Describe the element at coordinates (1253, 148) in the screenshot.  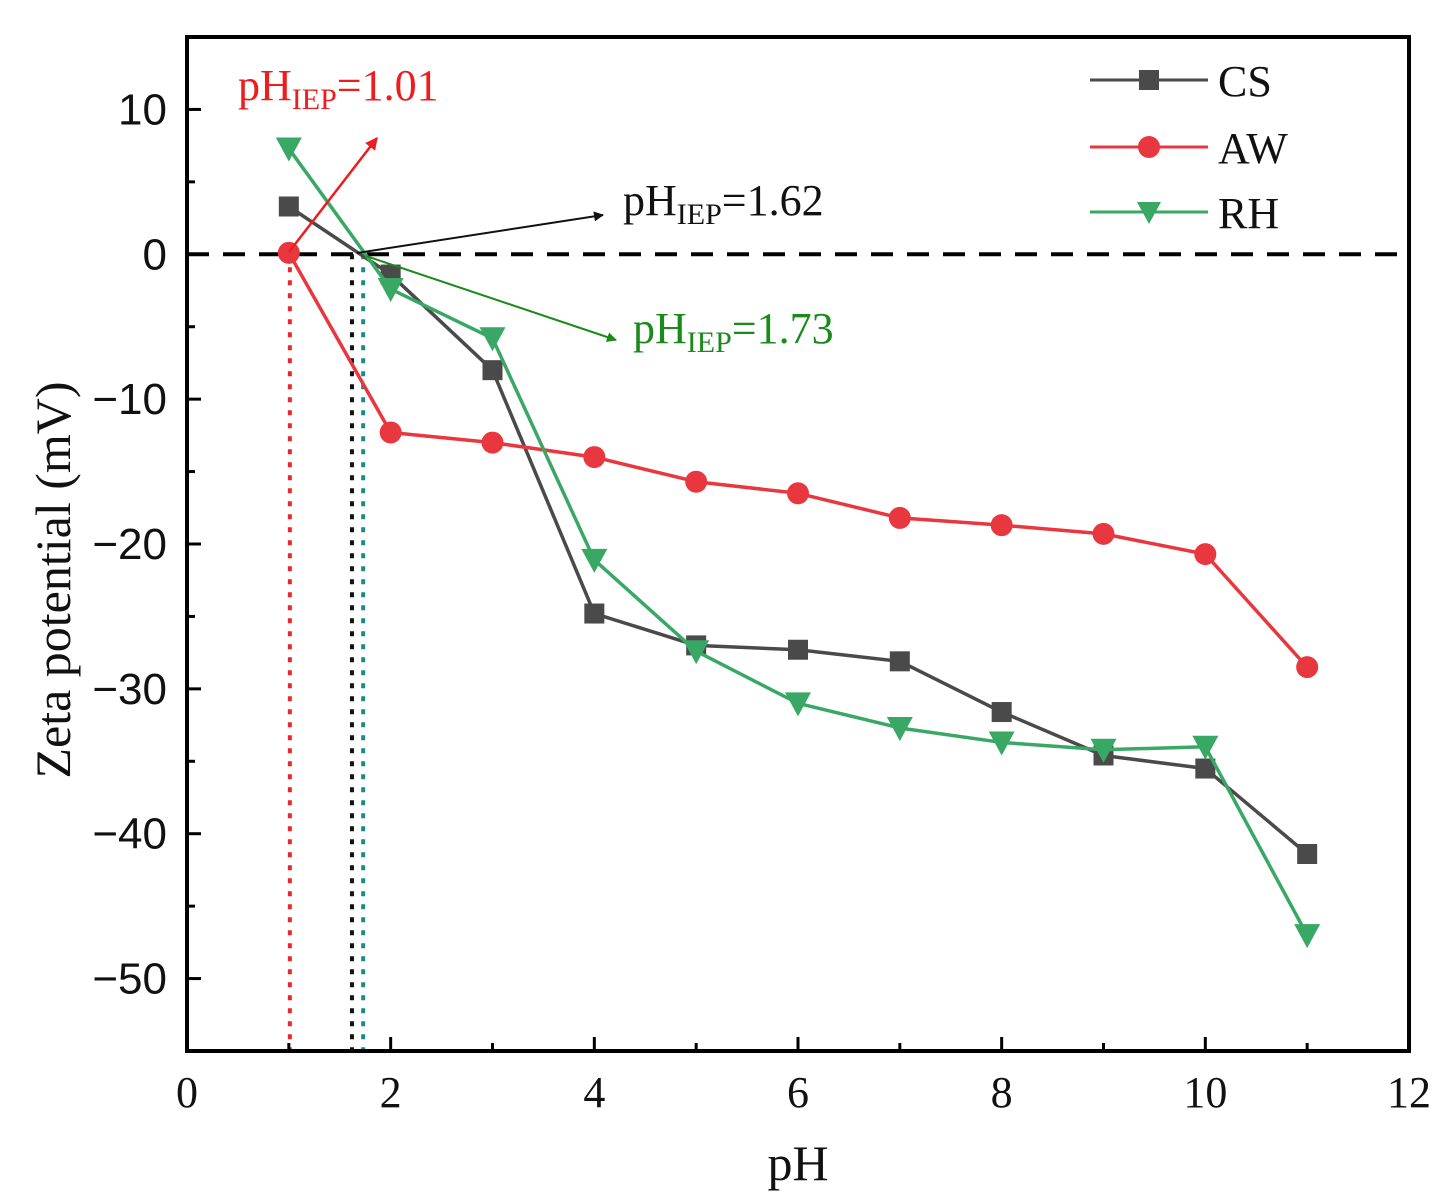
I see `legend-label-aw: AW` at that location.